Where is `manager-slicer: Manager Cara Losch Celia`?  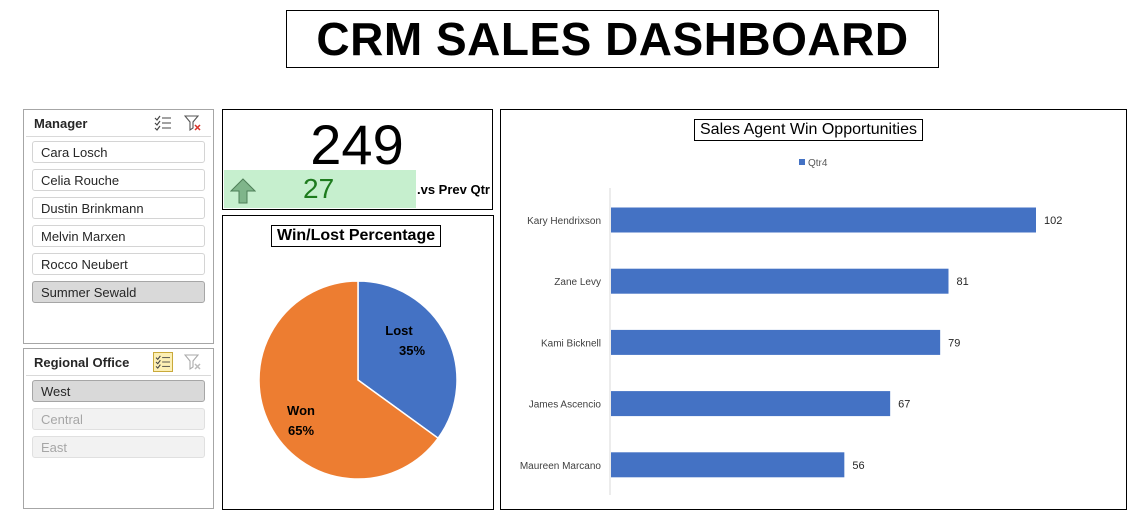 manager-slicer: Manager Cara Losch Celia is located at coordinates (118, 226).